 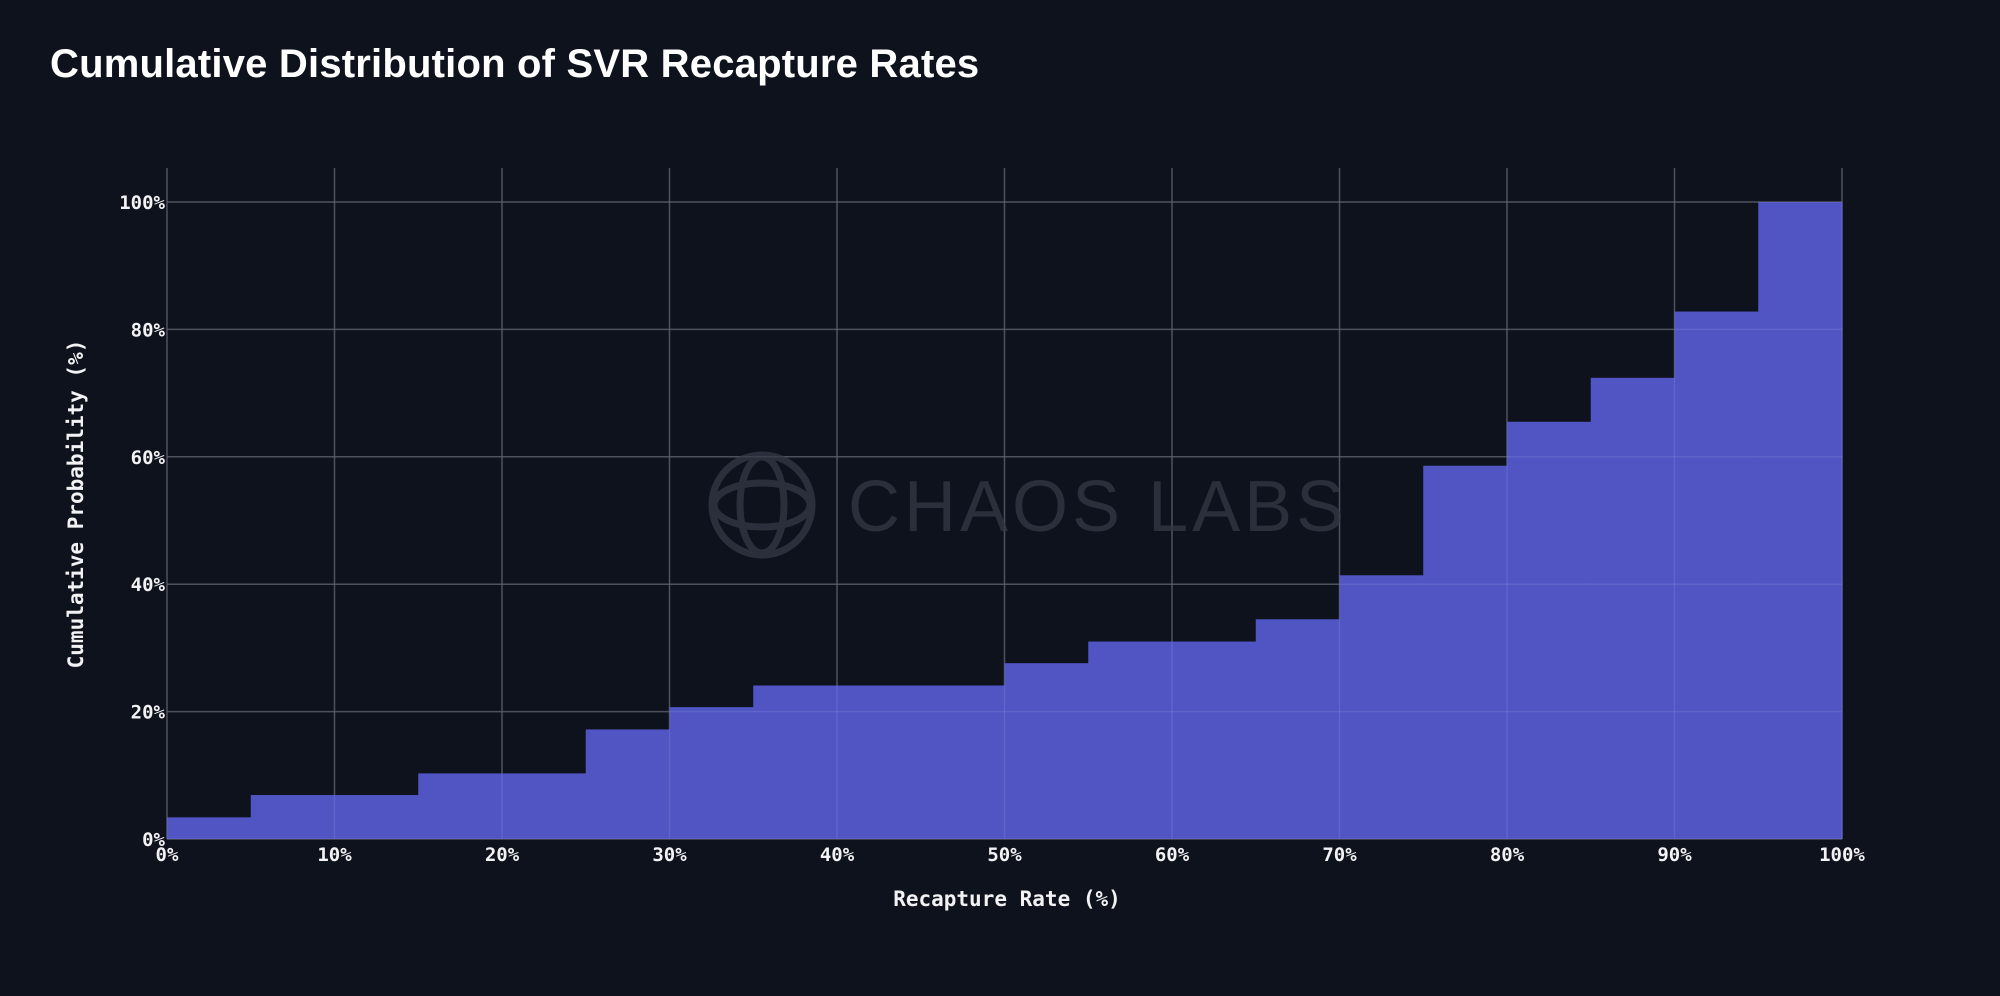 I want to click on x-tick-label: 100%, so click(x=1842, y=855).